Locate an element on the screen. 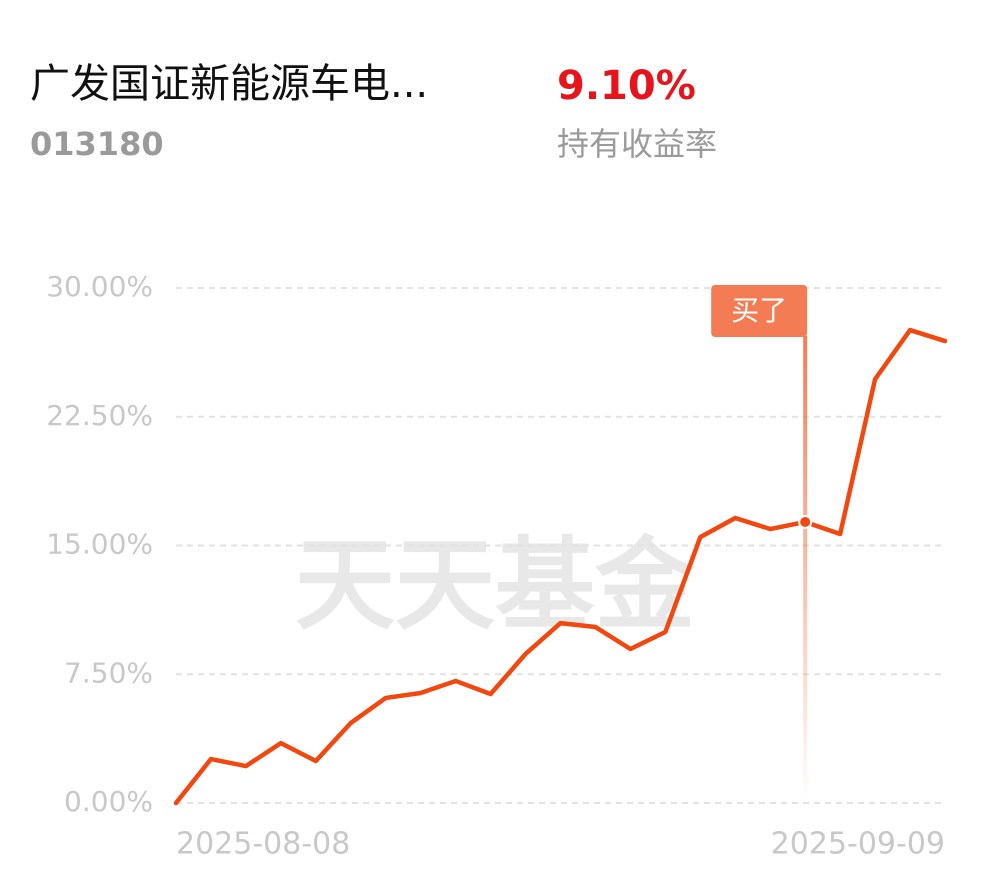 The image size is (990, 878). buy-point is located at coordinates (805, 521).